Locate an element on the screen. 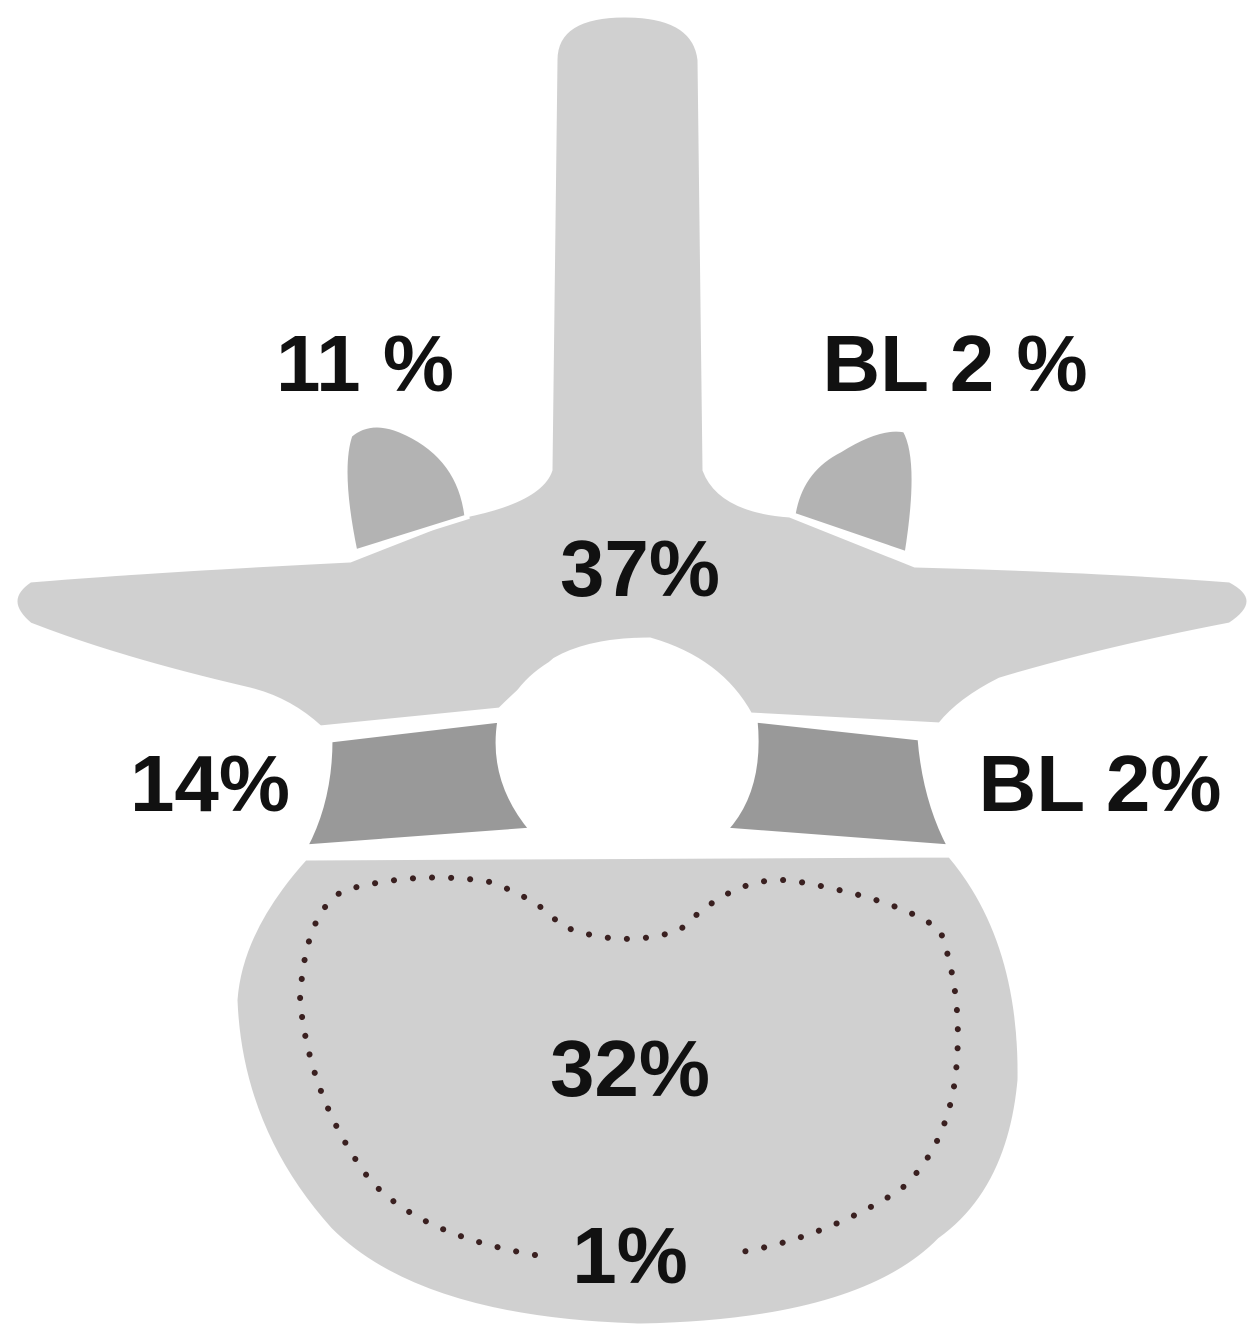 Image resolution: width=1258 pixels, height=1336 pixels. left-articular-process is located at coordinates (406, 489).